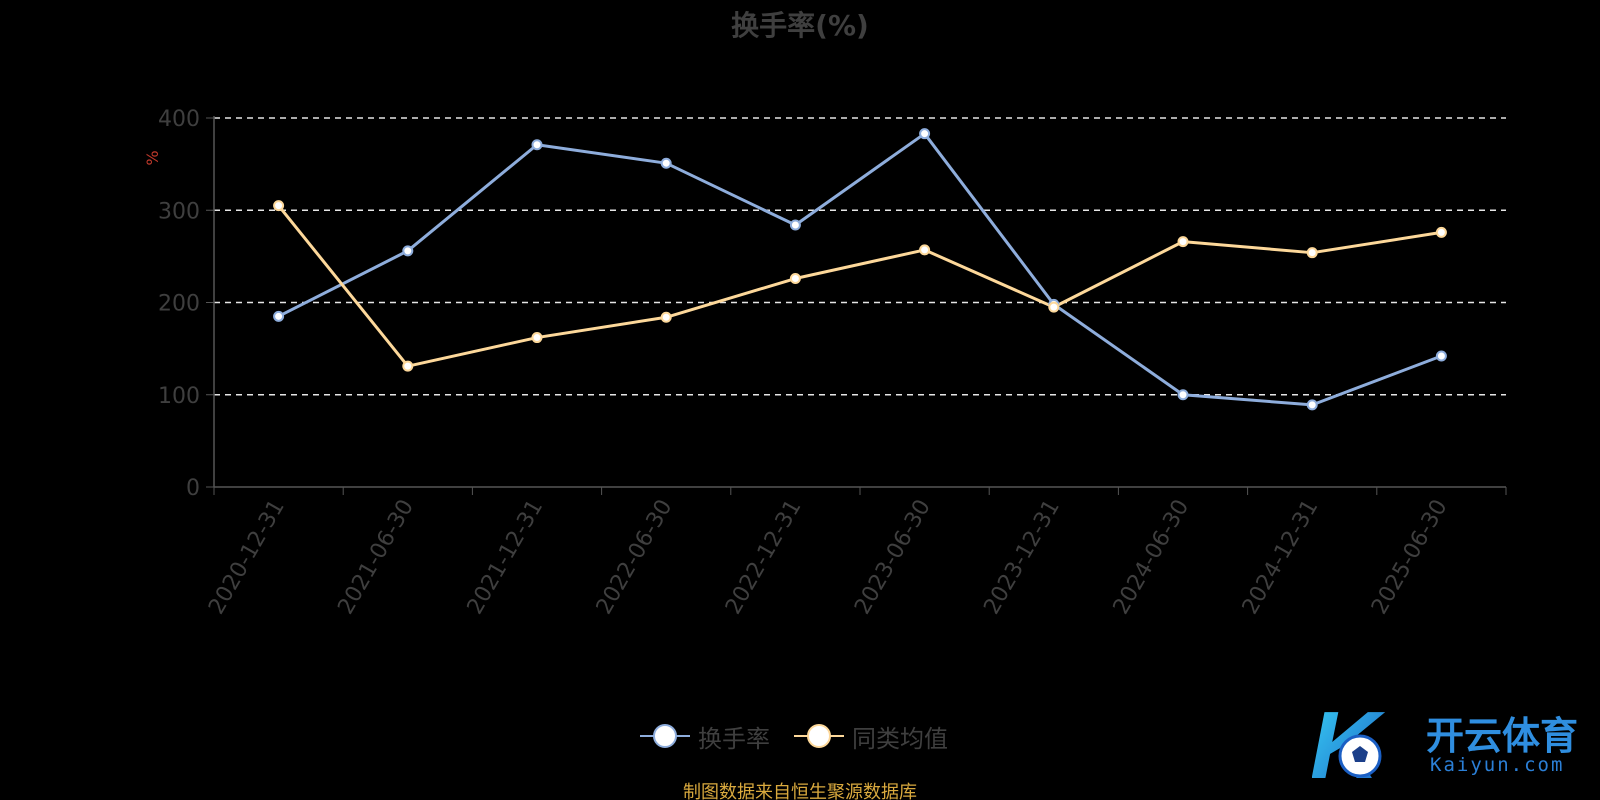  Describe the element at coordinates (179, 119) in the screenshot. I see `y-tick-label: 400` at that location.